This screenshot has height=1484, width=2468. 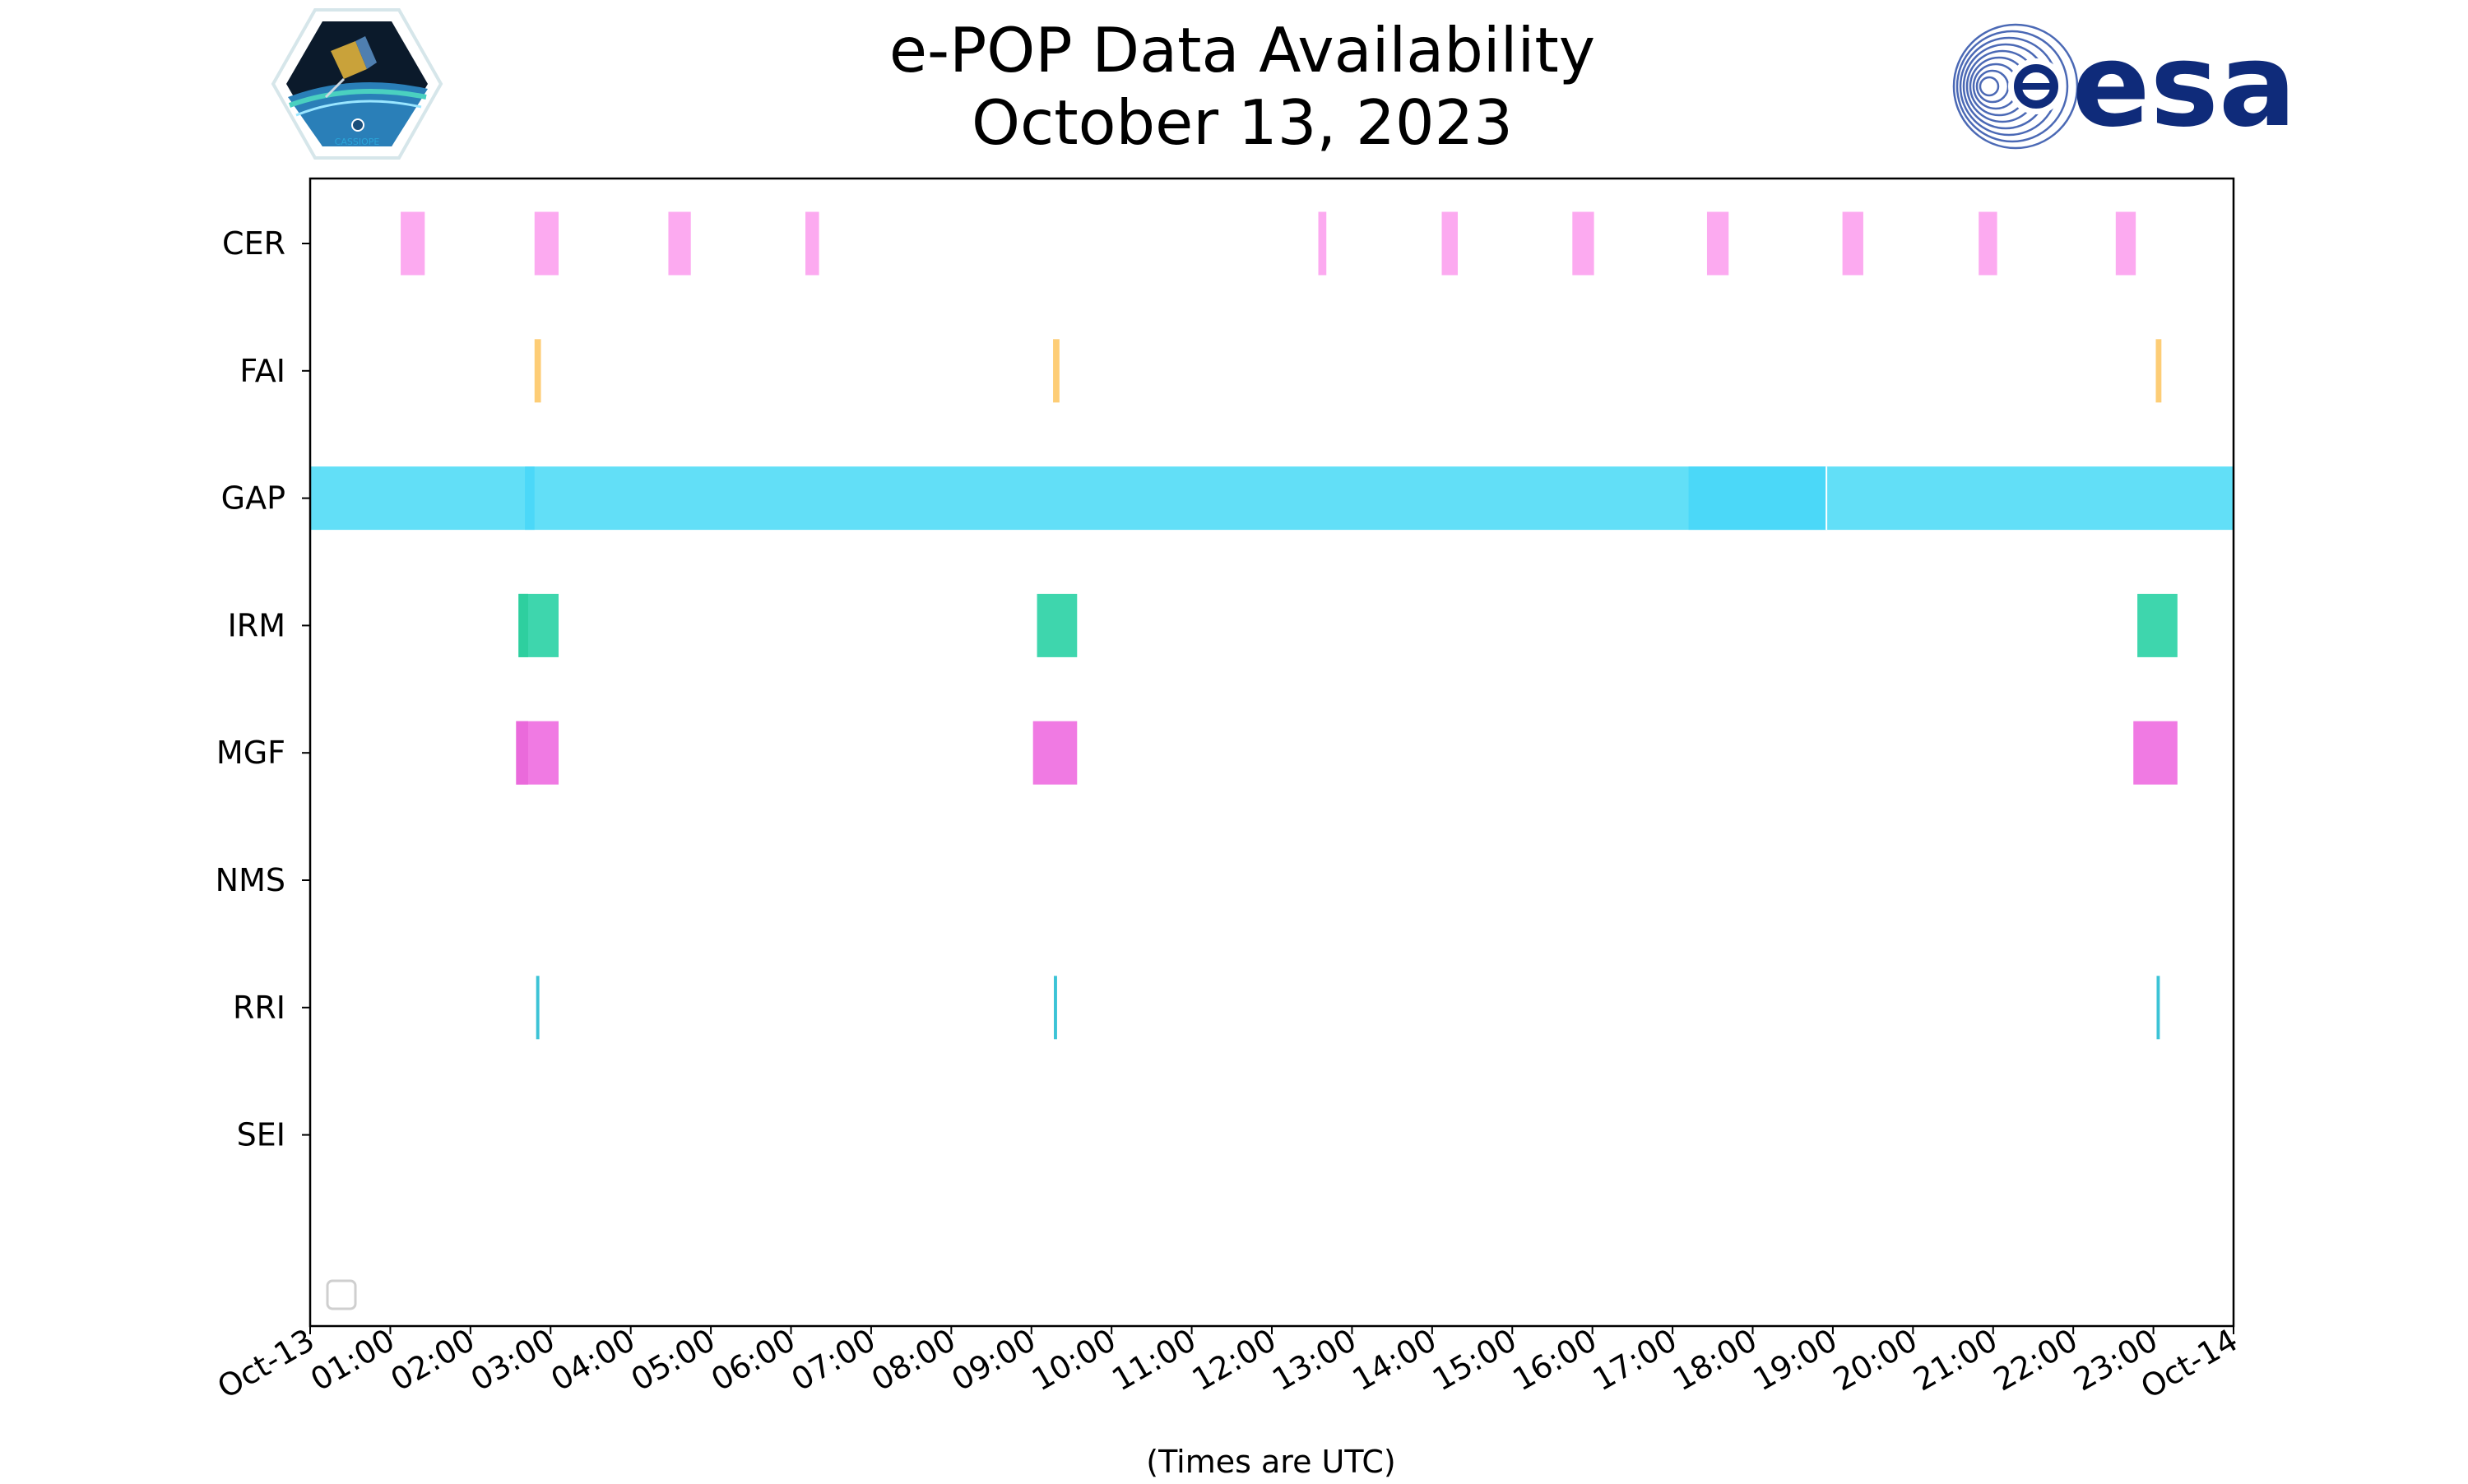 What do you see at coordinates (256, 625) in the screenshot?
I see `y-tick-label-irm: IRM` at bounding box center [256, 625].